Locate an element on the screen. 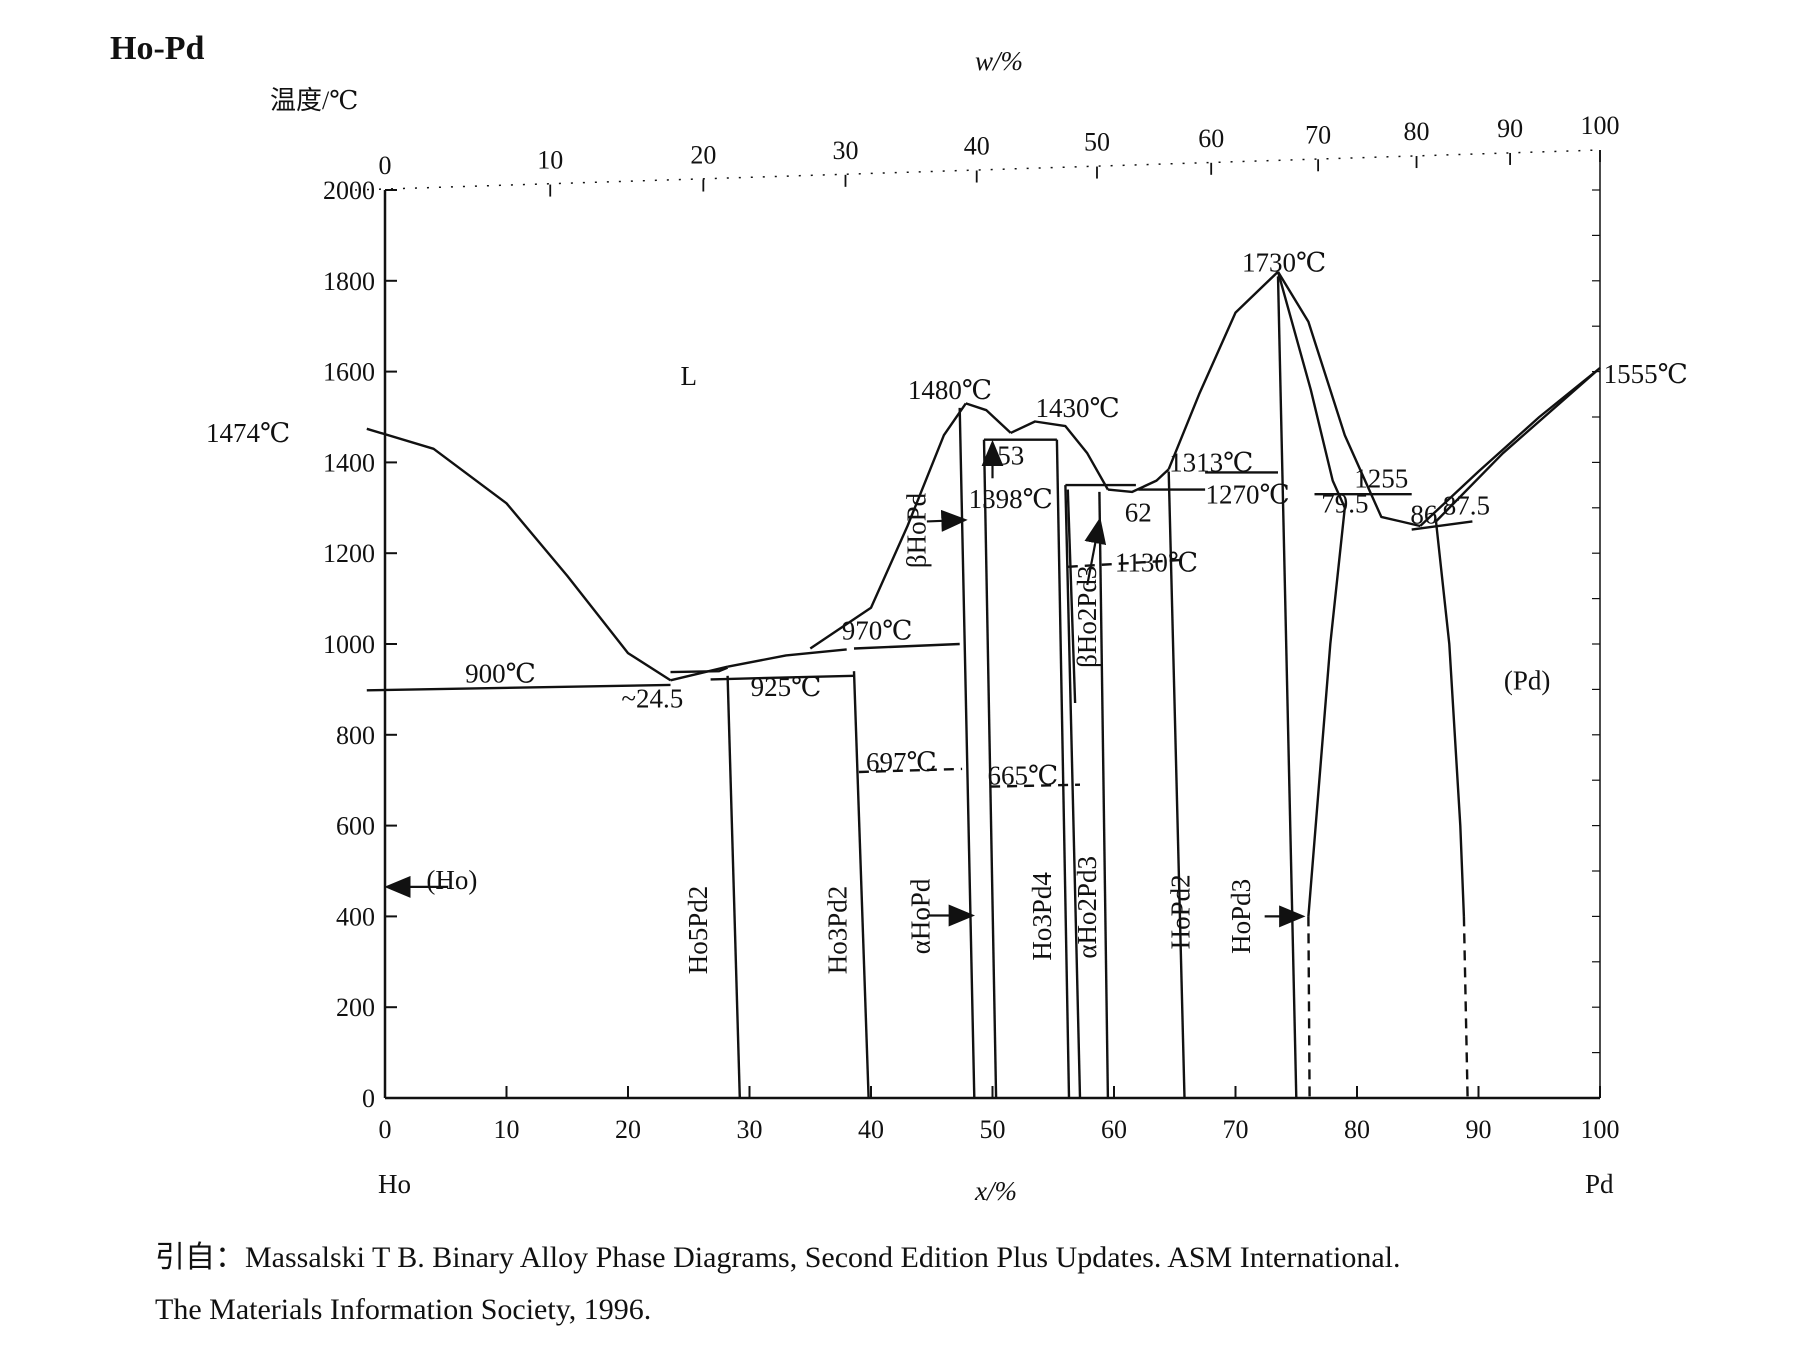  x-tick-label: 40 is located at coordinates (871, 1129).